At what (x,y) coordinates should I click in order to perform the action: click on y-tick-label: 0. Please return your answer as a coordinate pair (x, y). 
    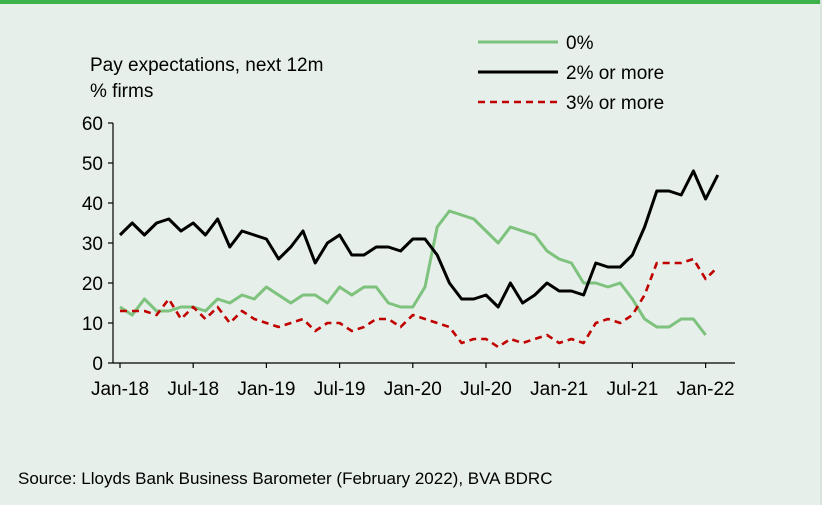
    Looking at the image, I should click on (97, 364).